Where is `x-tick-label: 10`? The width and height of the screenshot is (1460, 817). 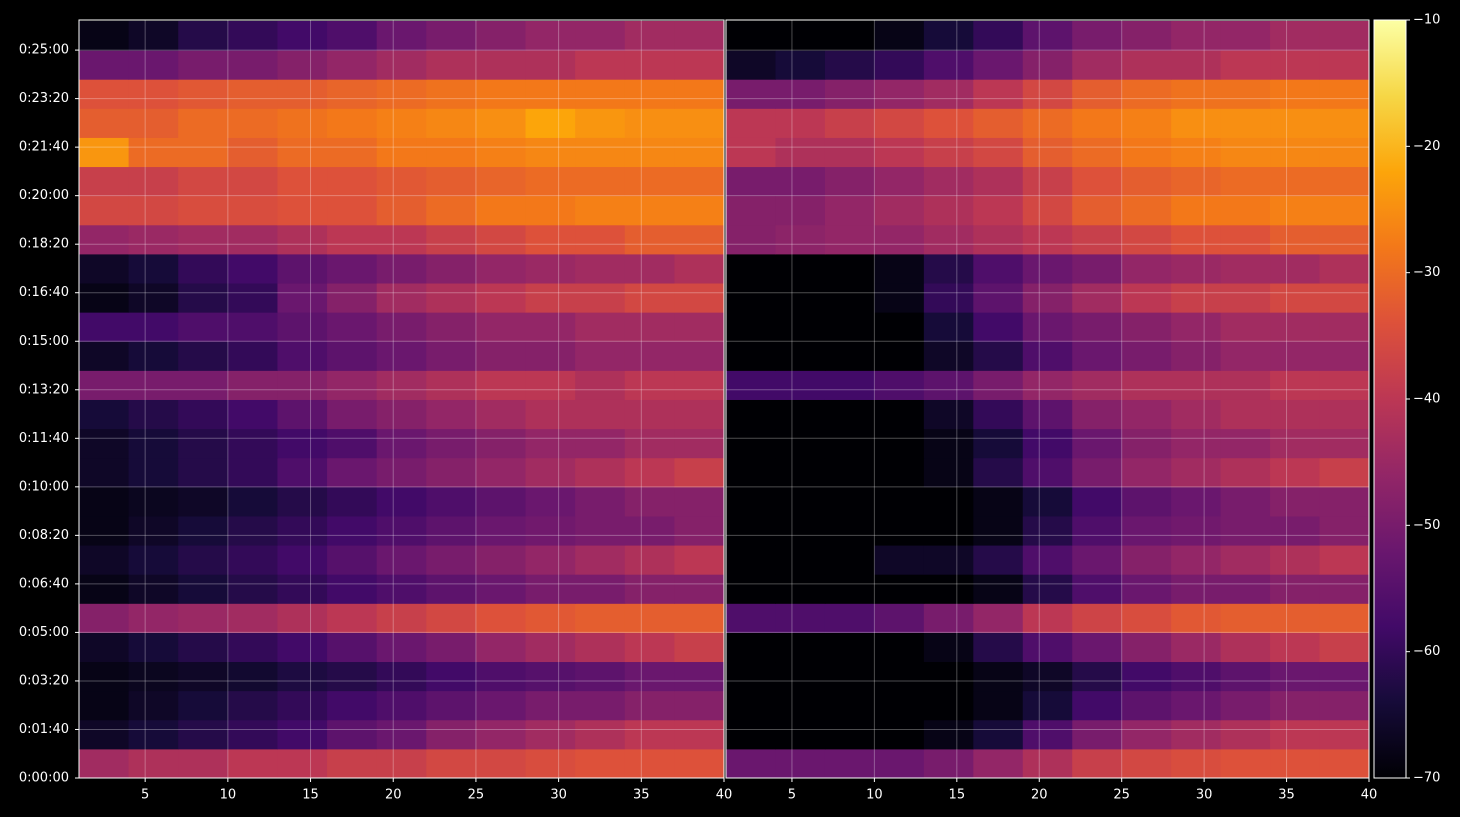 x-tick-label: 10 is located at coordinates (228, 795).